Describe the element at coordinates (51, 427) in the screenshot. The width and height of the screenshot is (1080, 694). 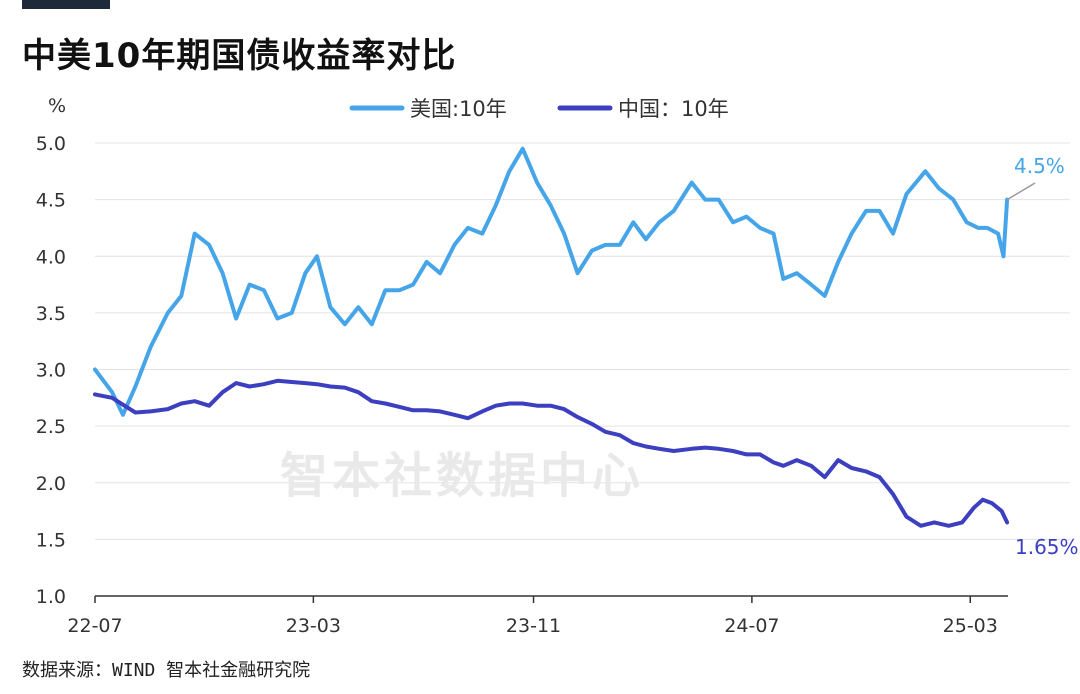
I see `y-tick-label: 2.5` at that location.